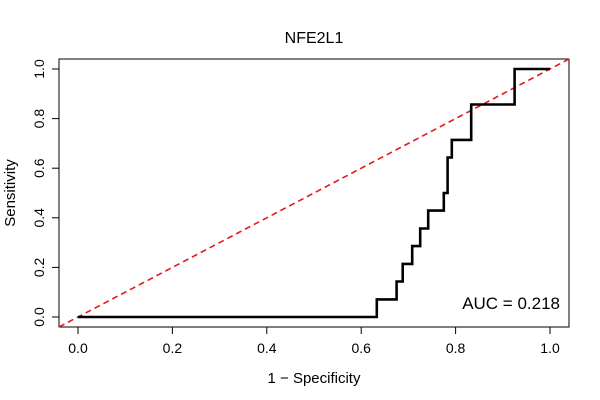 This screenshot has height=400, width=600. I want to click on x-axis-title: 1 − Specificity, so click(314, 378).